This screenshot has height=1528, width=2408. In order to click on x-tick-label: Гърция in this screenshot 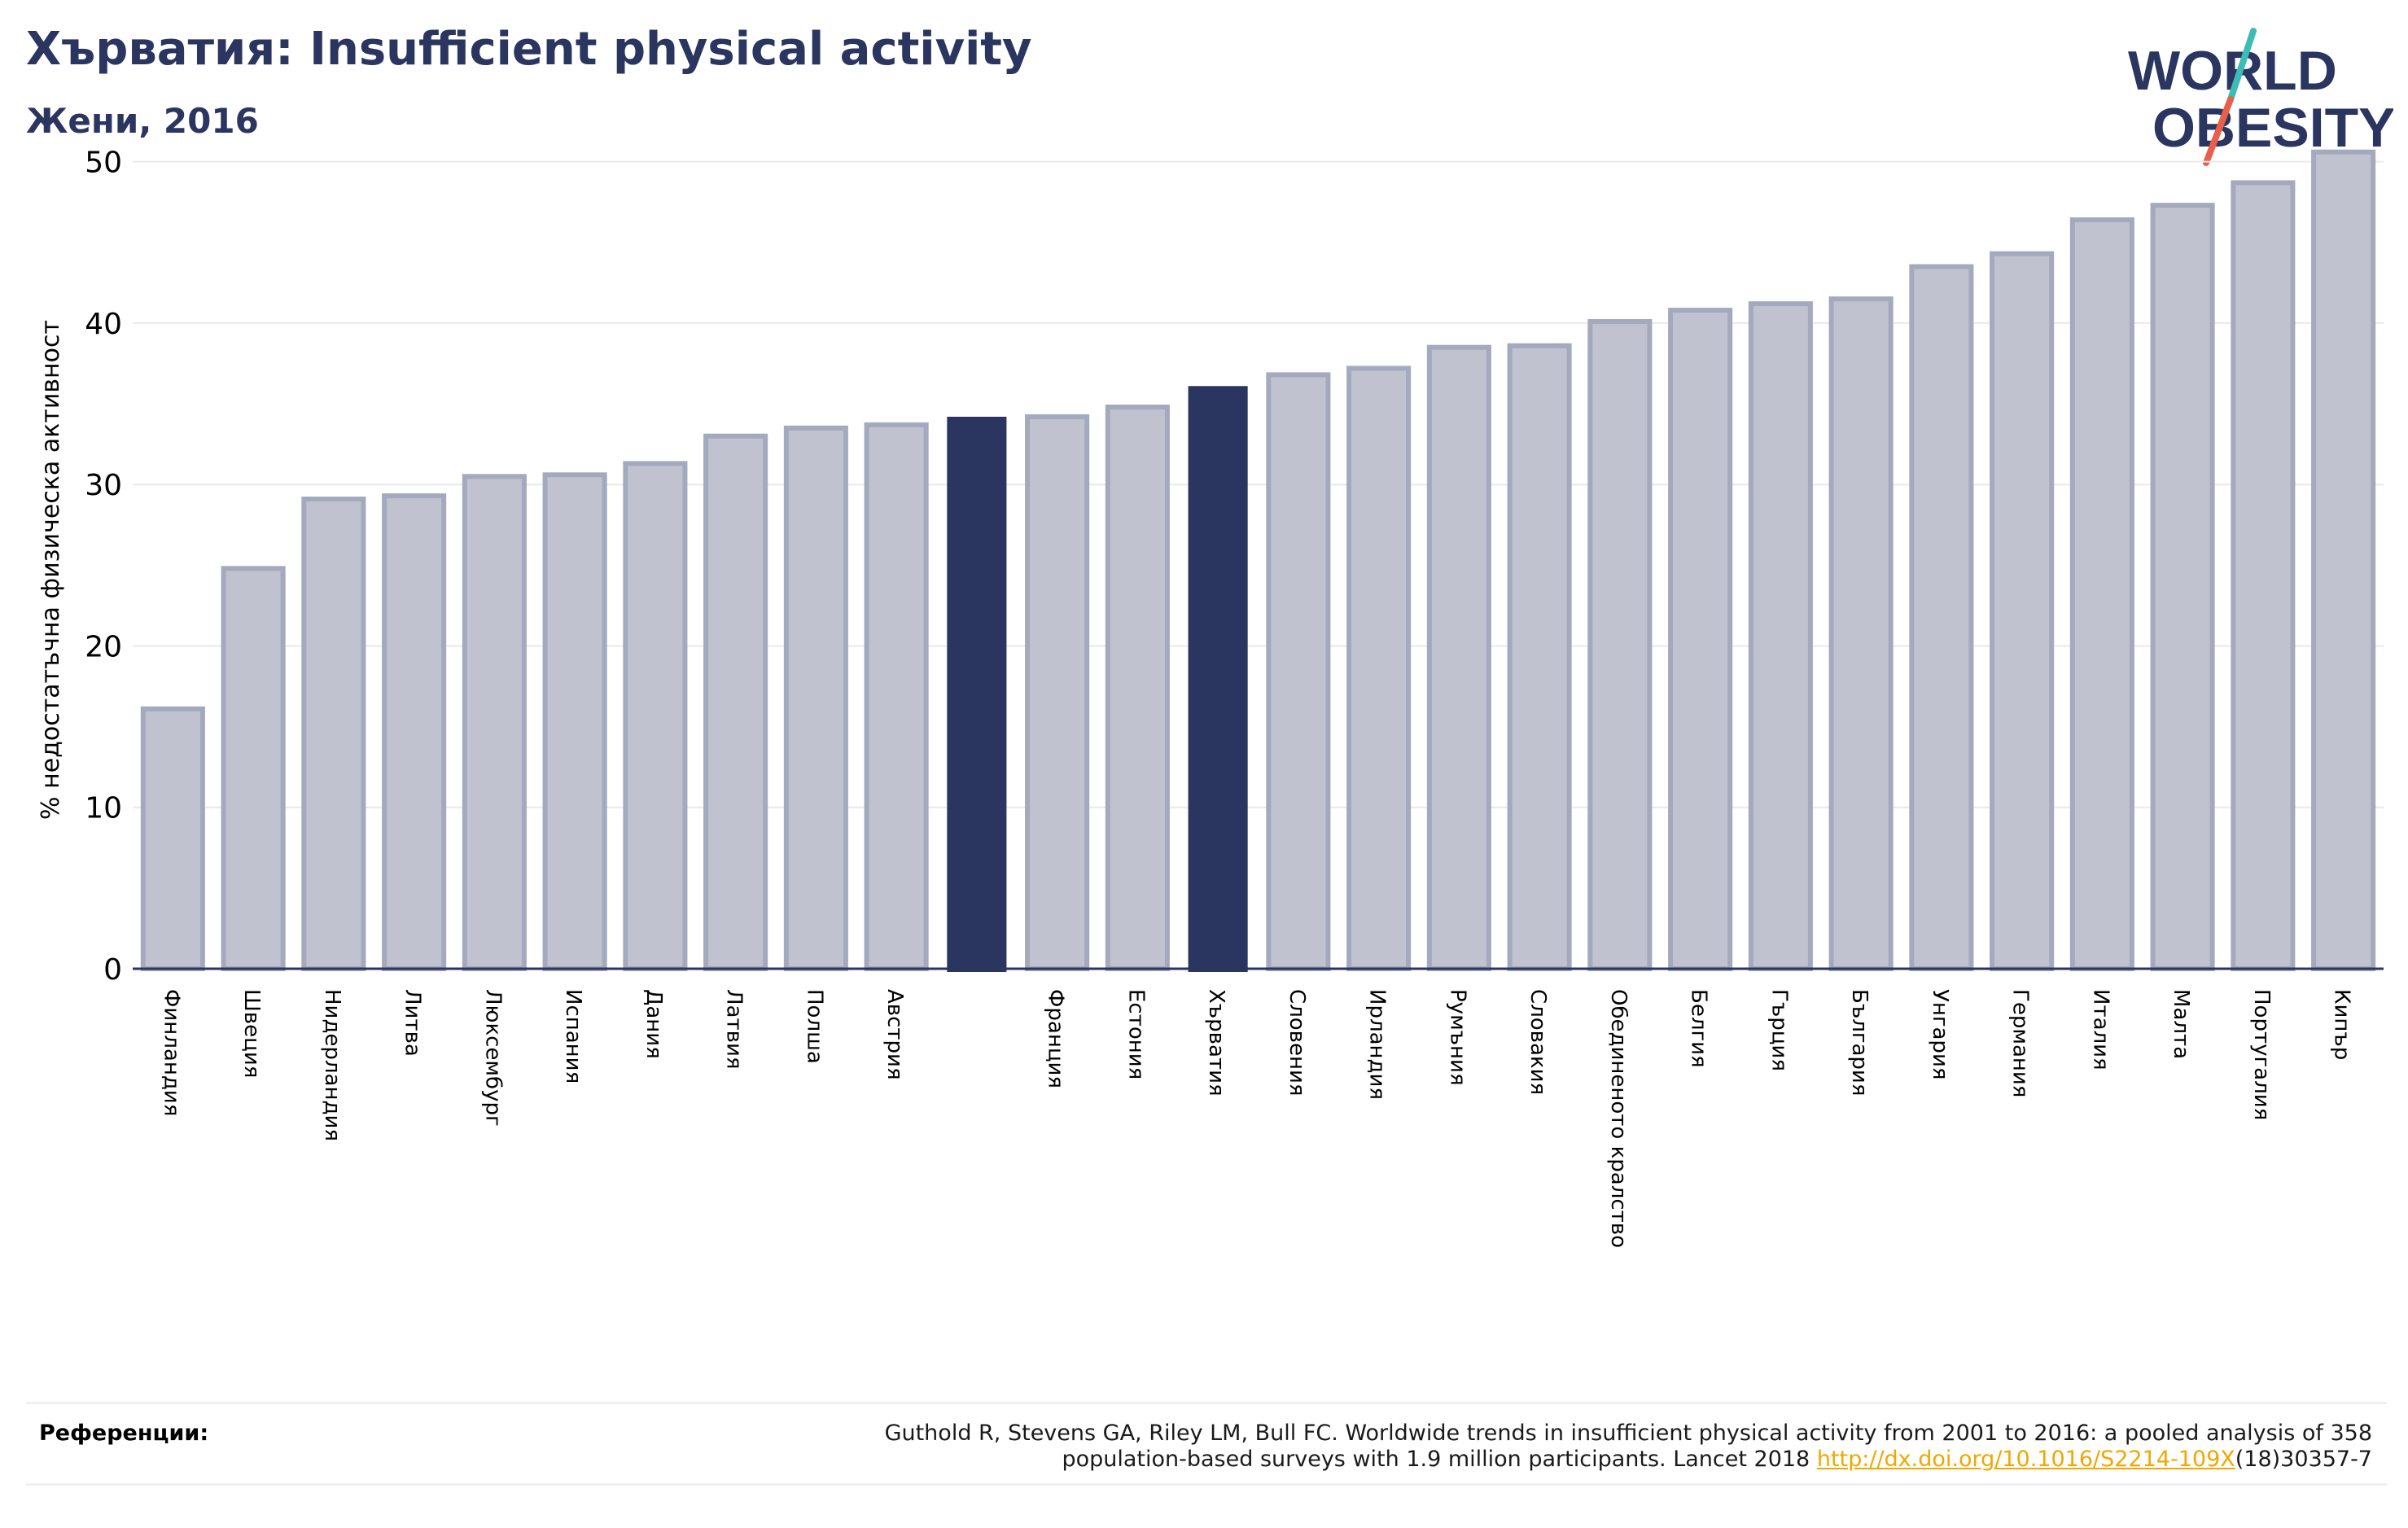, I will do `click(1779, 1030)`.